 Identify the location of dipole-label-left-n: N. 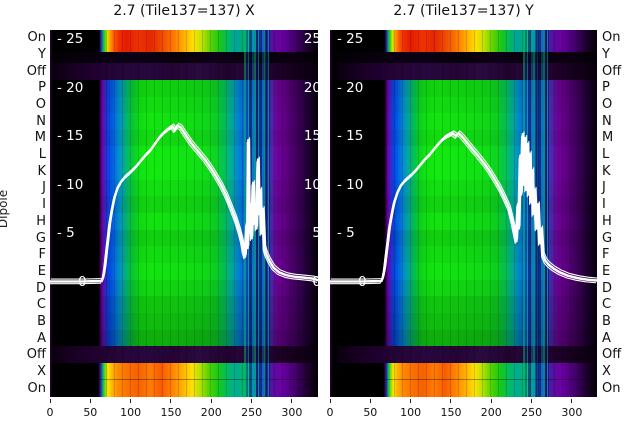
(41, 121).